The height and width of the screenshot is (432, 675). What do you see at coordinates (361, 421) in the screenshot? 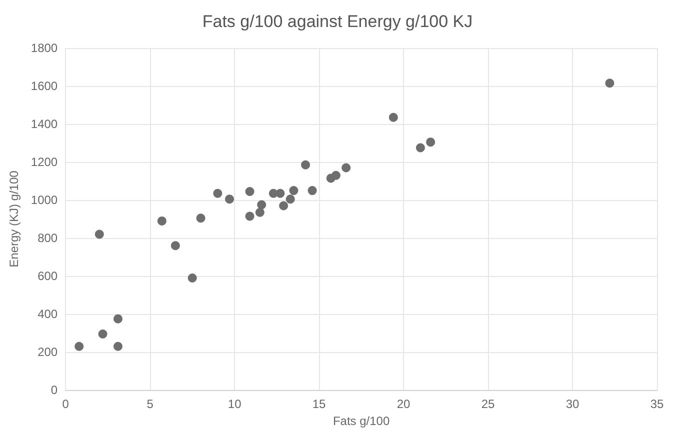
I see `x-axis-title: Fats g/100` at bounding box center [361, 421].